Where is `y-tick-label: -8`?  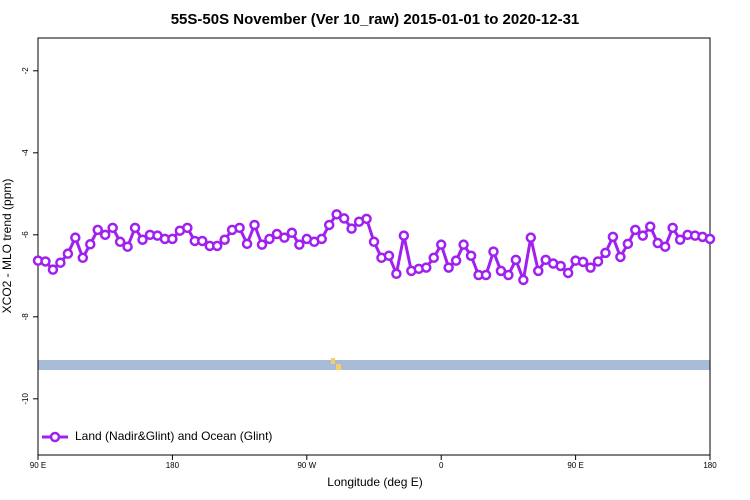
y-tick-label: -8 is located at coordinates (25, 317).